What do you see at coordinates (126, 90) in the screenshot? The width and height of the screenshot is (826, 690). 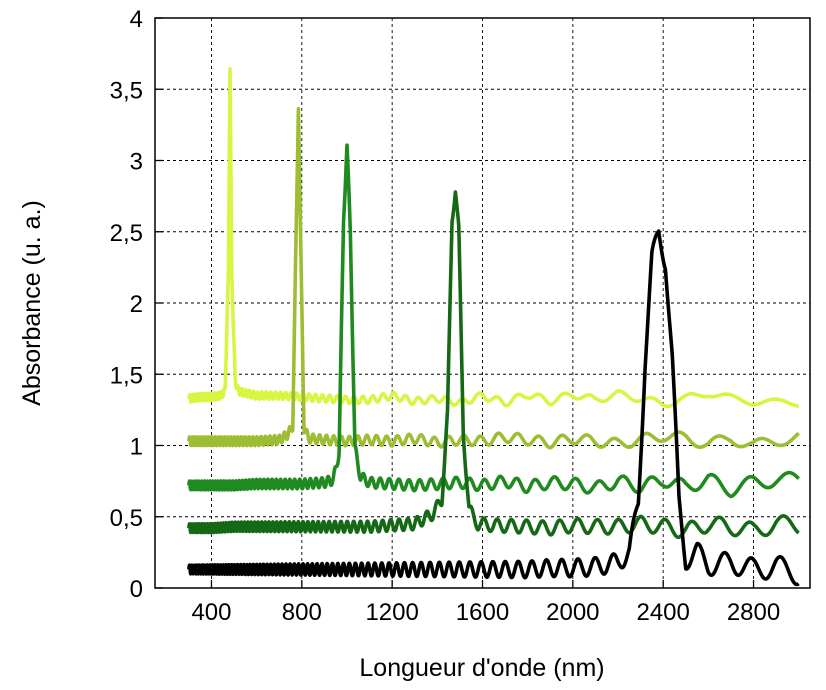 I see `y-tick-label: 3,5` at bounding box center [126, 90].